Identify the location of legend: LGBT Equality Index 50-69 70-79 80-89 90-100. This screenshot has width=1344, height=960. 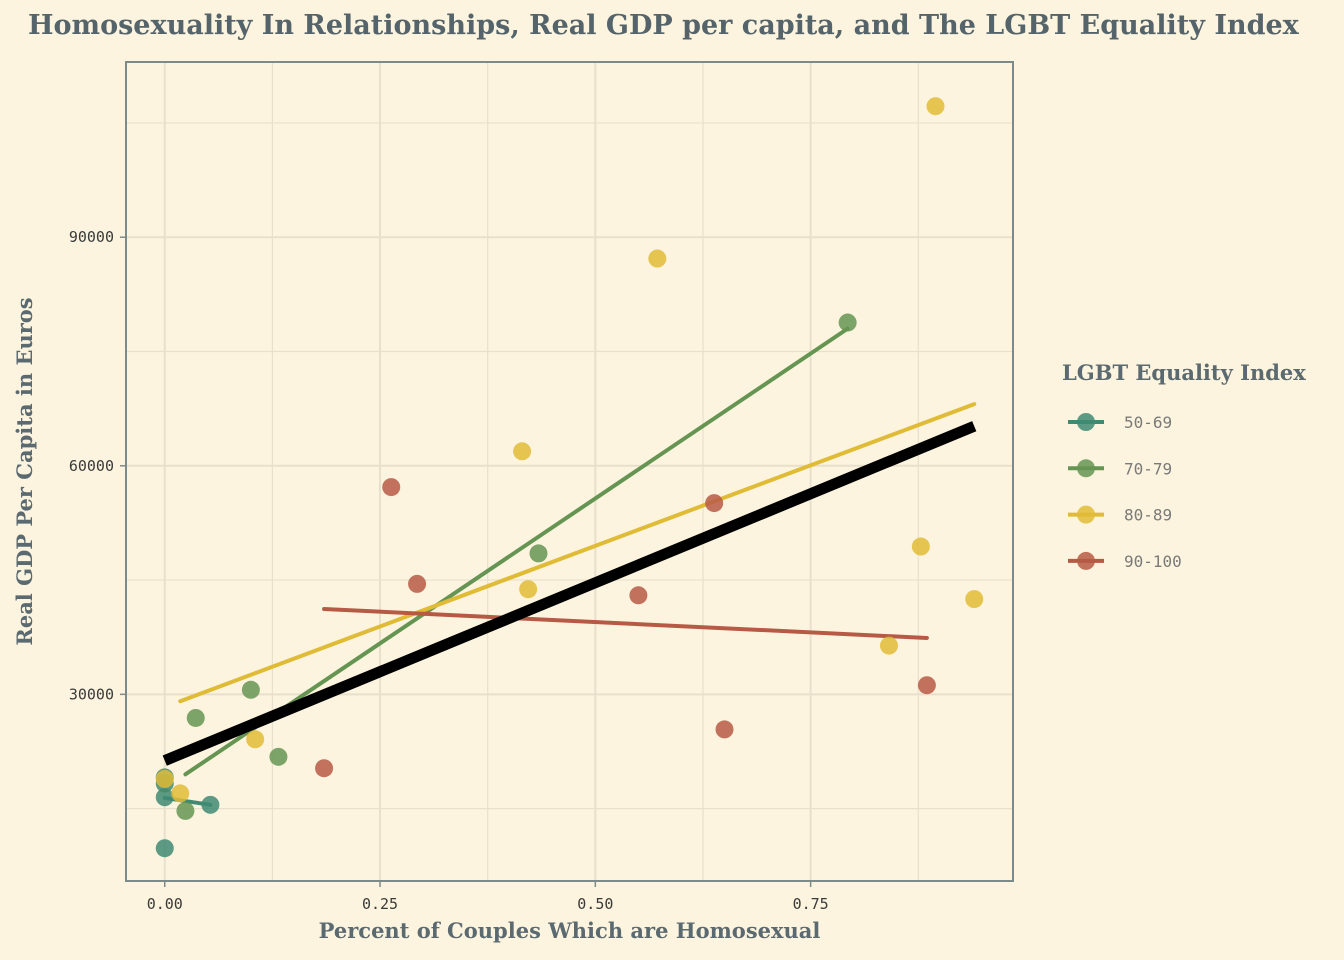
(1184, 465).